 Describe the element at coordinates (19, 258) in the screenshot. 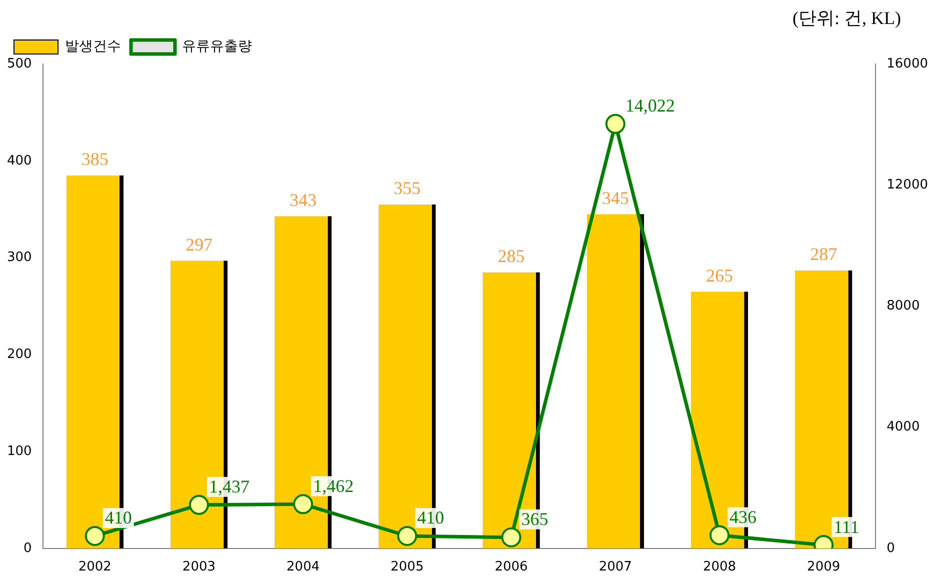

I see `y-tick-label: 300` at that location.